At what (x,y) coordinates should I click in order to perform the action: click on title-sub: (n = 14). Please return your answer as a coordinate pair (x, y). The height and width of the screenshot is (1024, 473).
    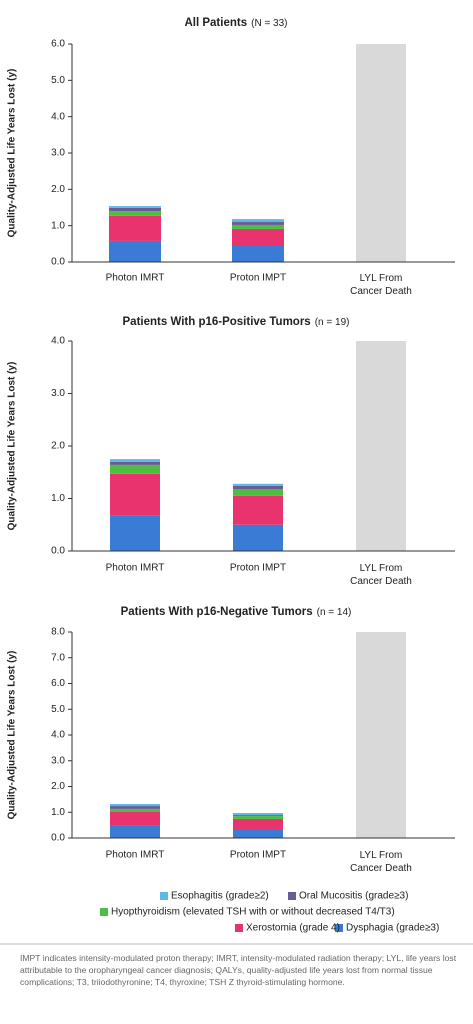
    Looking at the image, I should click on (334, 612).